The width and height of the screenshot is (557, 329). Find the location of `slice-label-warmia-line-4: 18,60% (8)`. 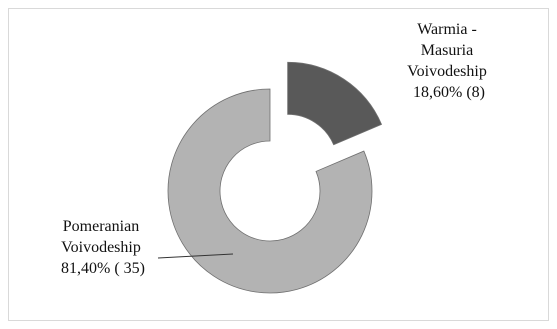

slice-label-warmia-line-4: 18,60% (8) is located at coordinates (449, 92).